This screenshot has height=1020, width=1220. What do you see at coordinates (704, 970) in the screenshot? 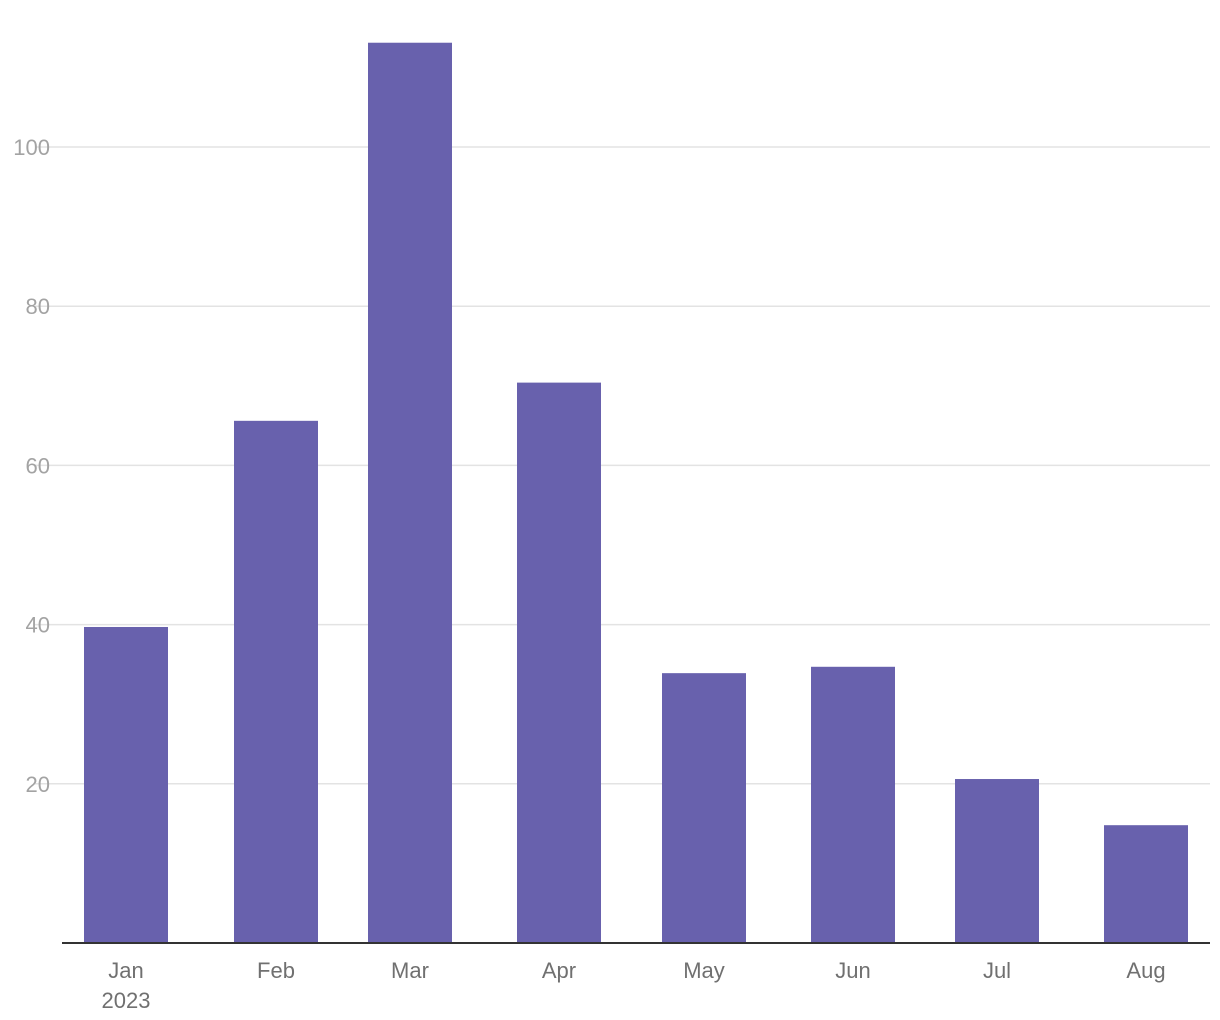
I see `x-tick-label: May` at bounding box center [704, 970].